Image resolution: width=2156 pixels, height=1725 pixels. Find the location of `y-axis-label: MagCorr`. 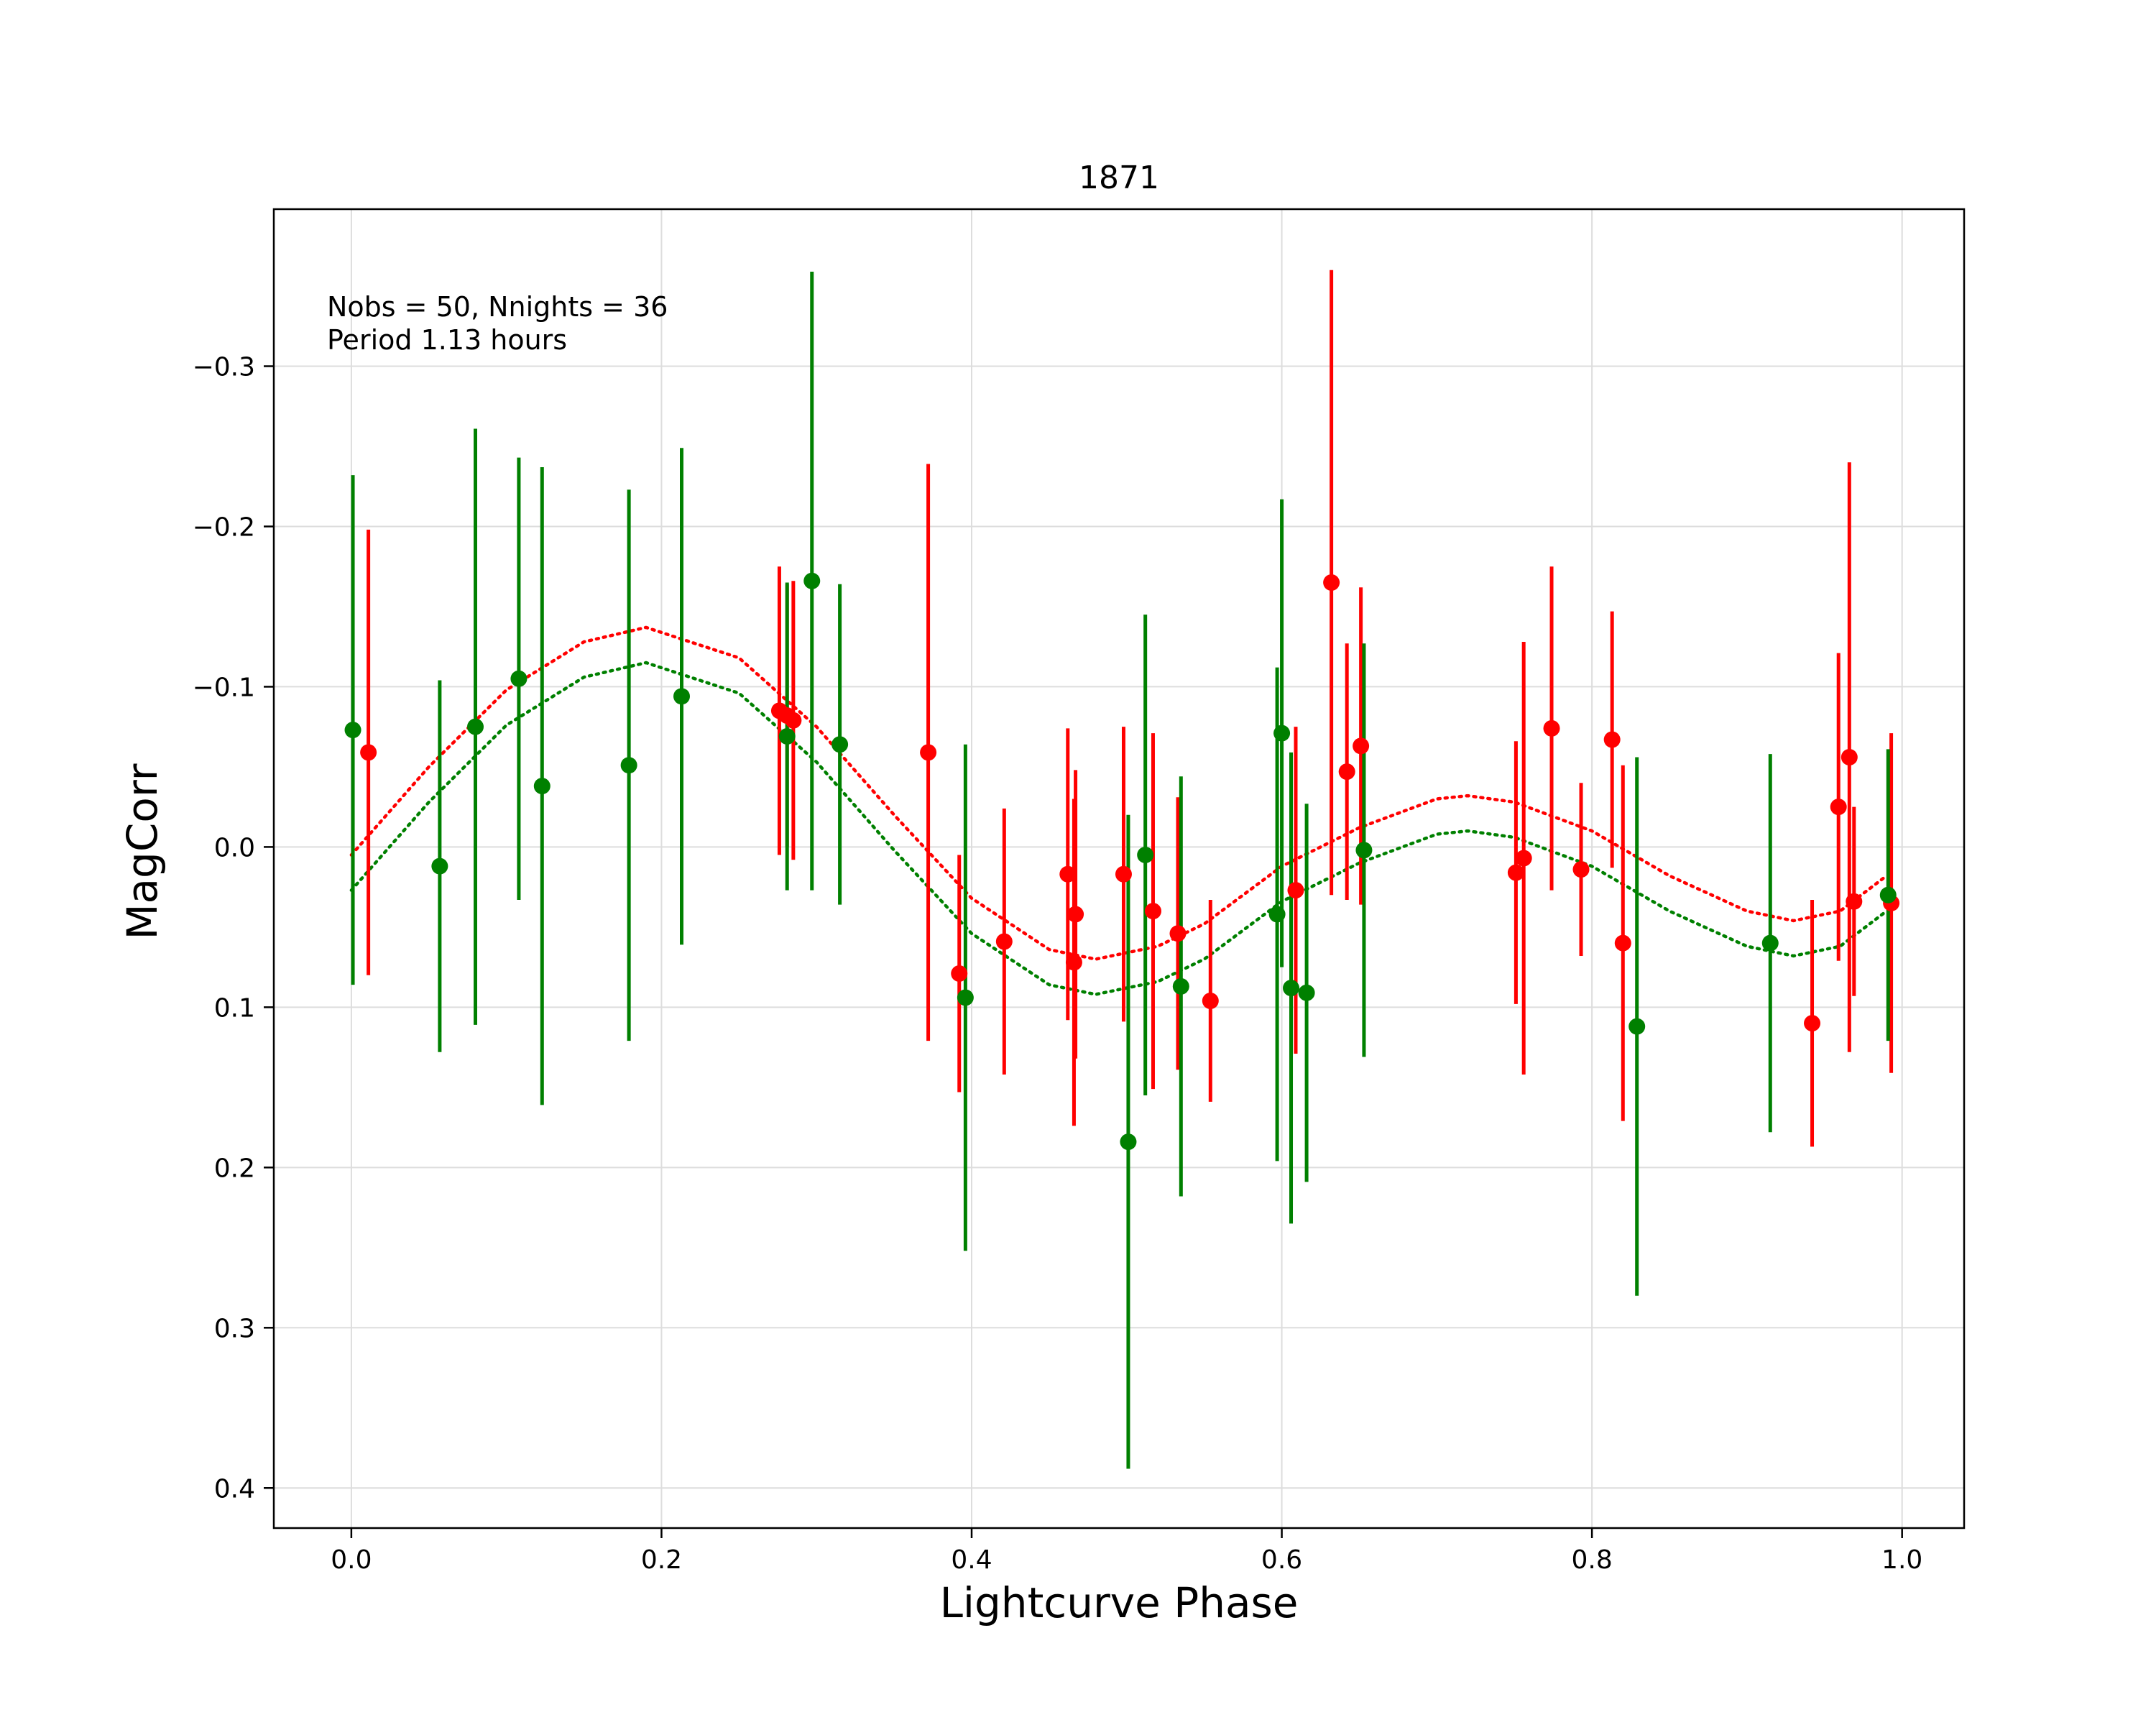

y-axis-label: MagCorr is located at coordinates (142, 851).